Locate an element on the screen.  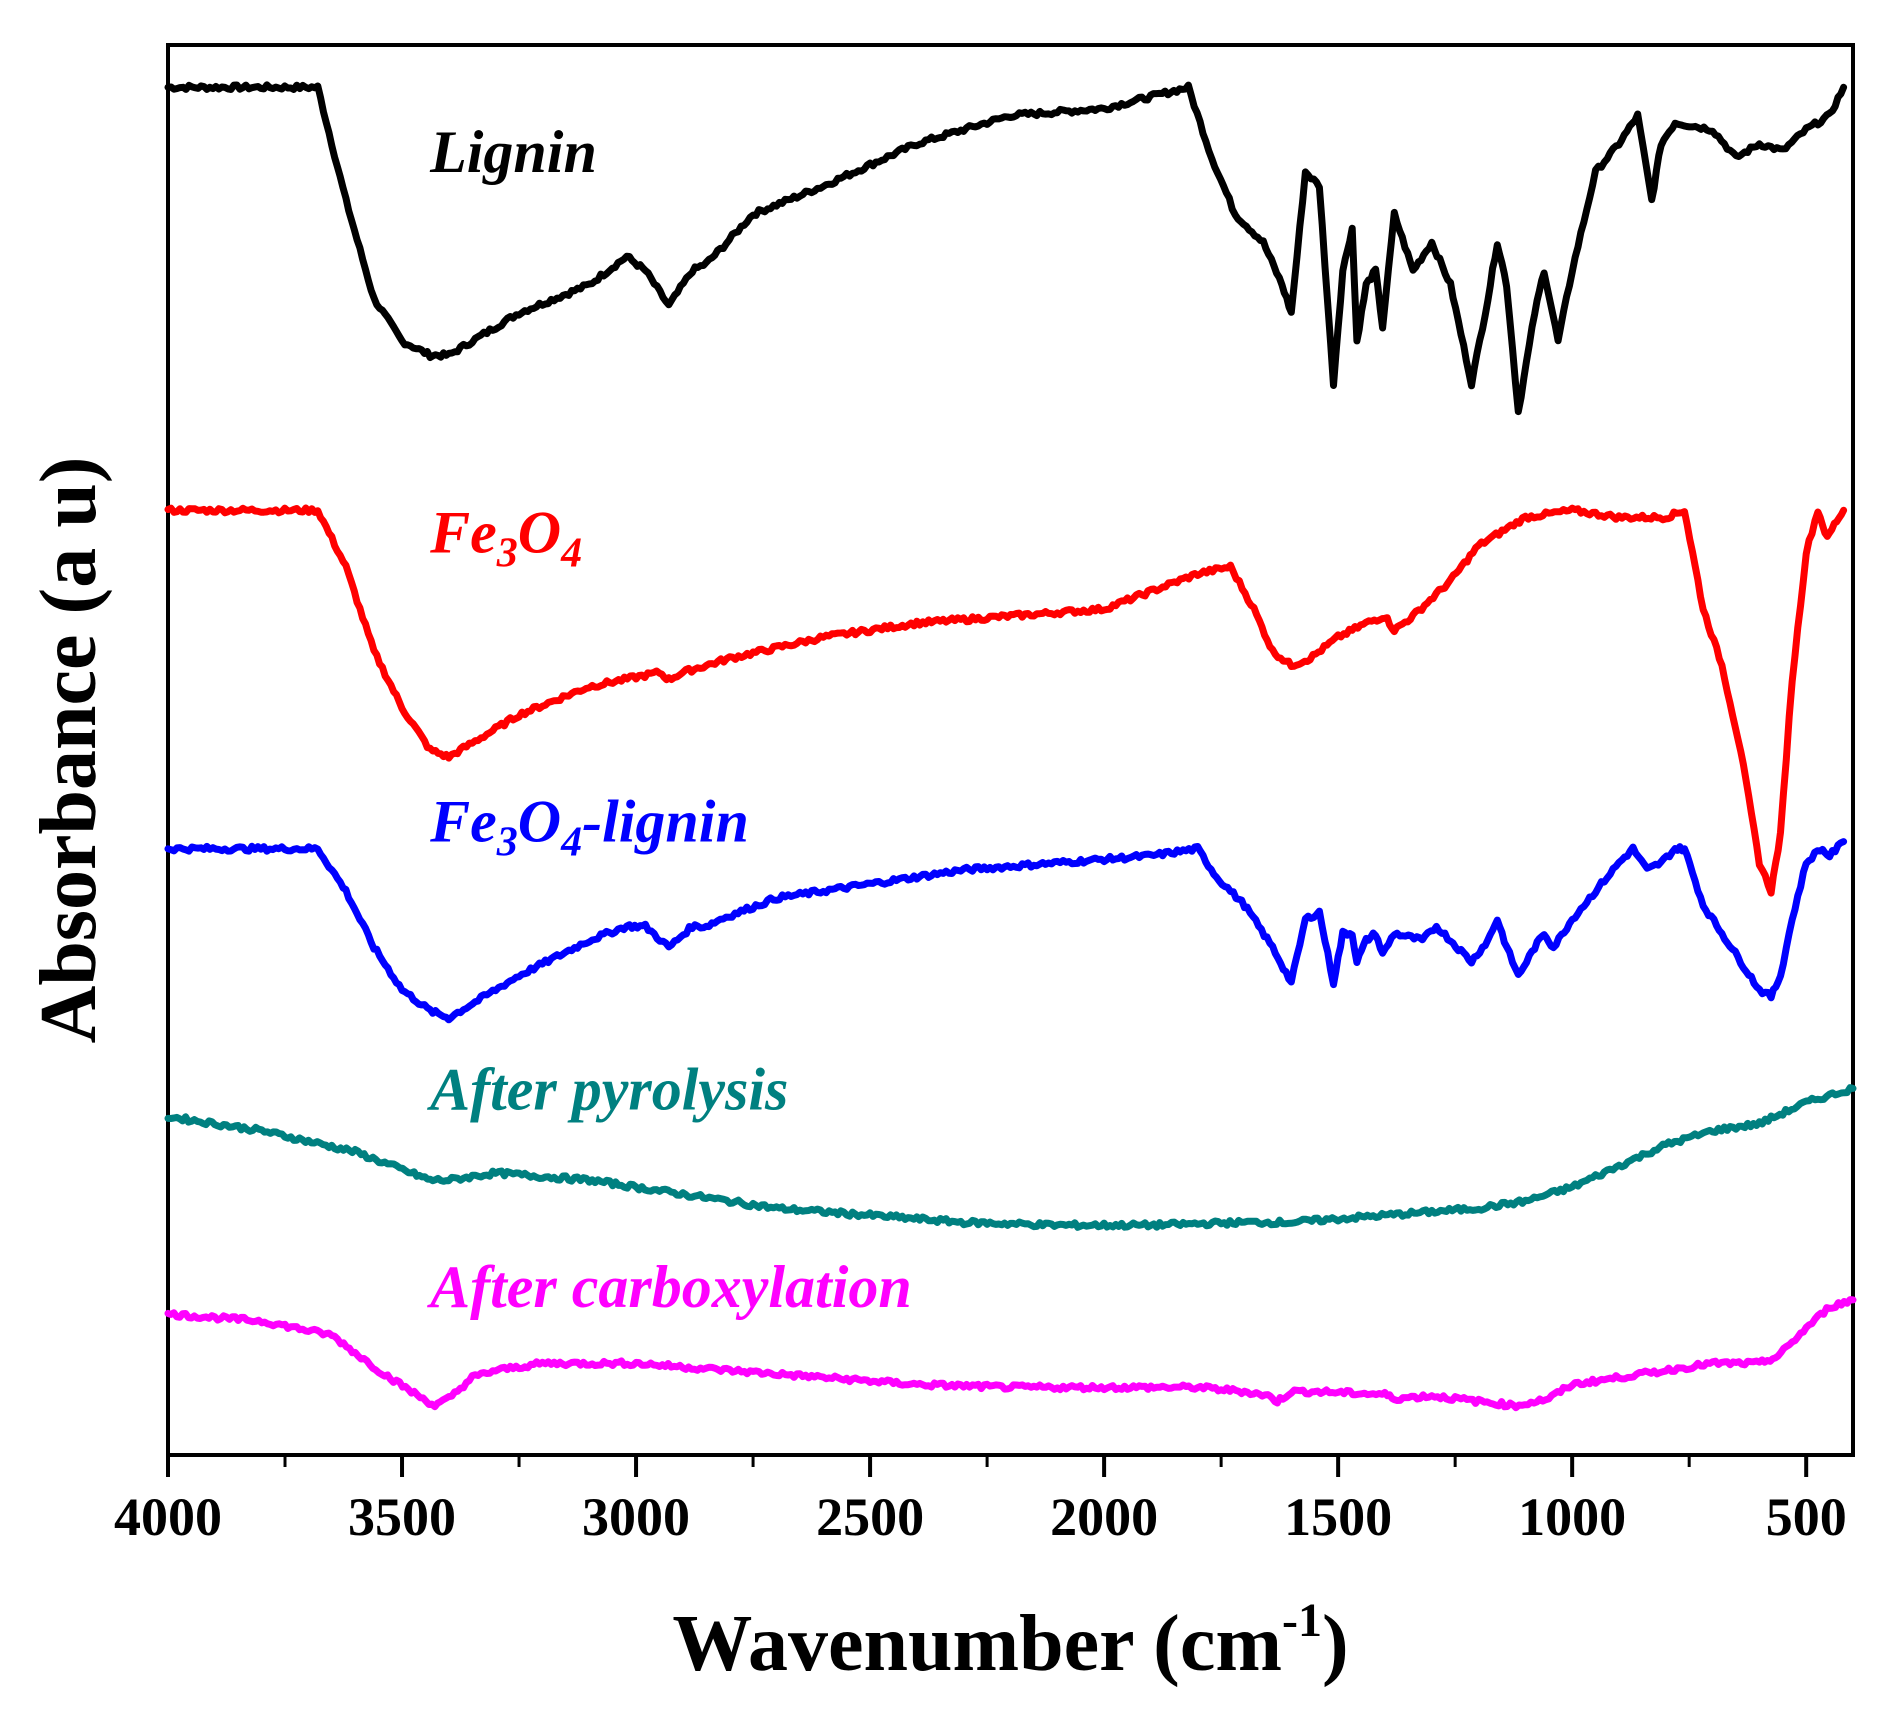
trace-after-carboxylation is located at coordinates (1010, 1354).